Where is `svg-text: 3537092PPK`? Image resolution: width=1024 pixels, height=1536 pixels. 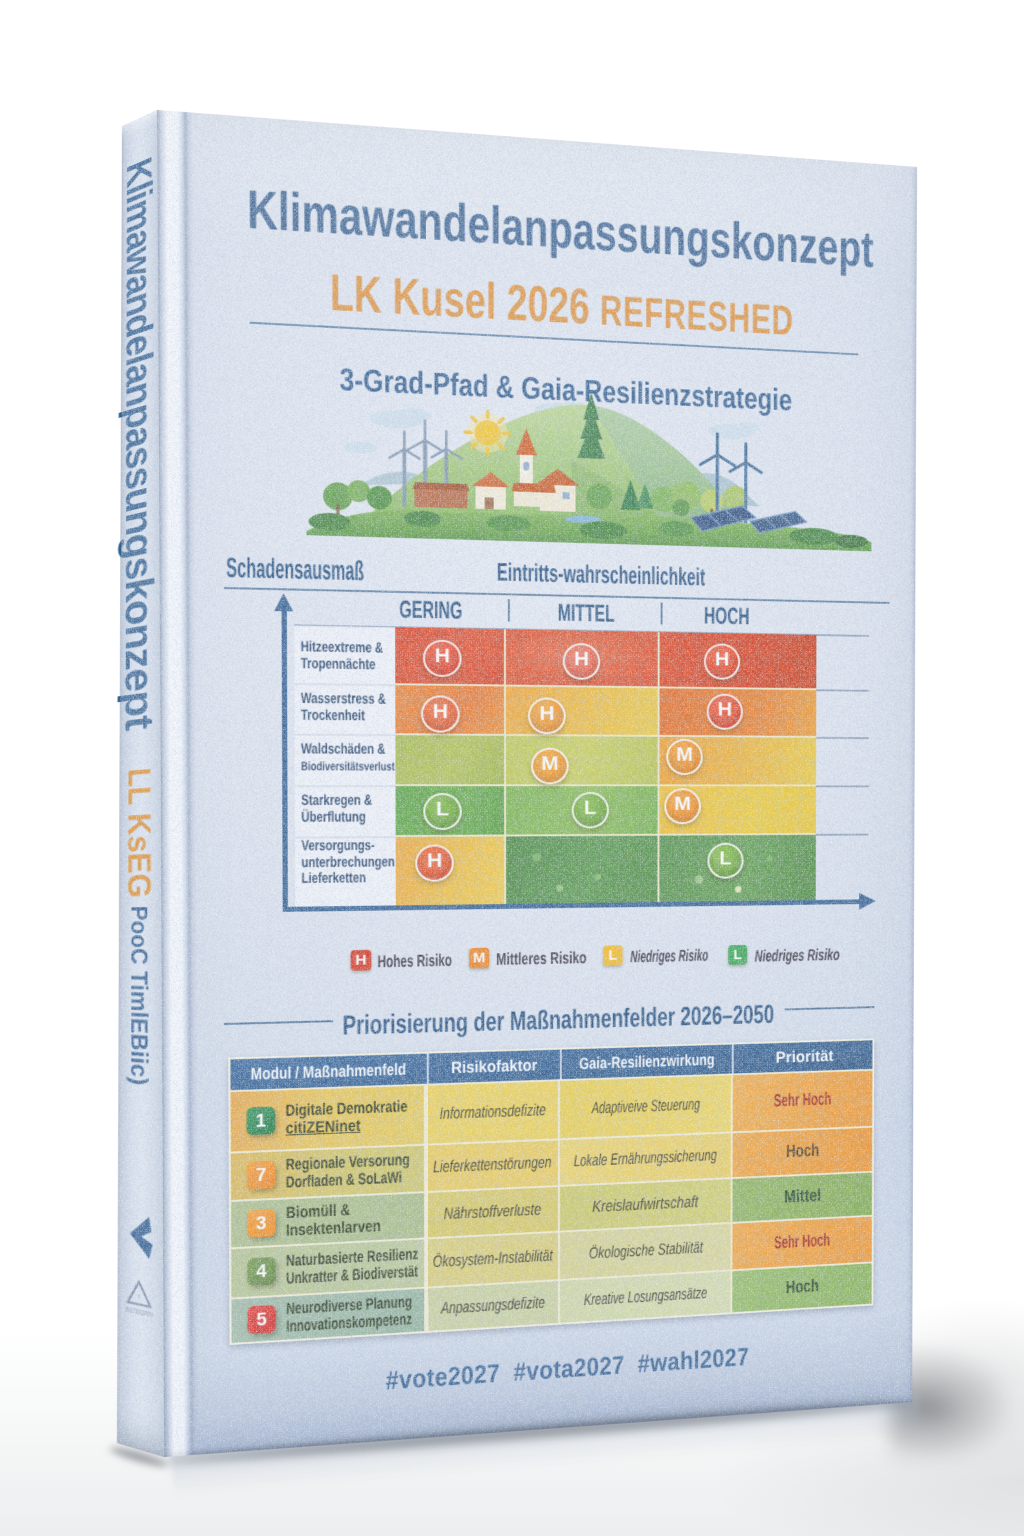 svg-text: 3537092PPK is located at coordinates (138, 1313).